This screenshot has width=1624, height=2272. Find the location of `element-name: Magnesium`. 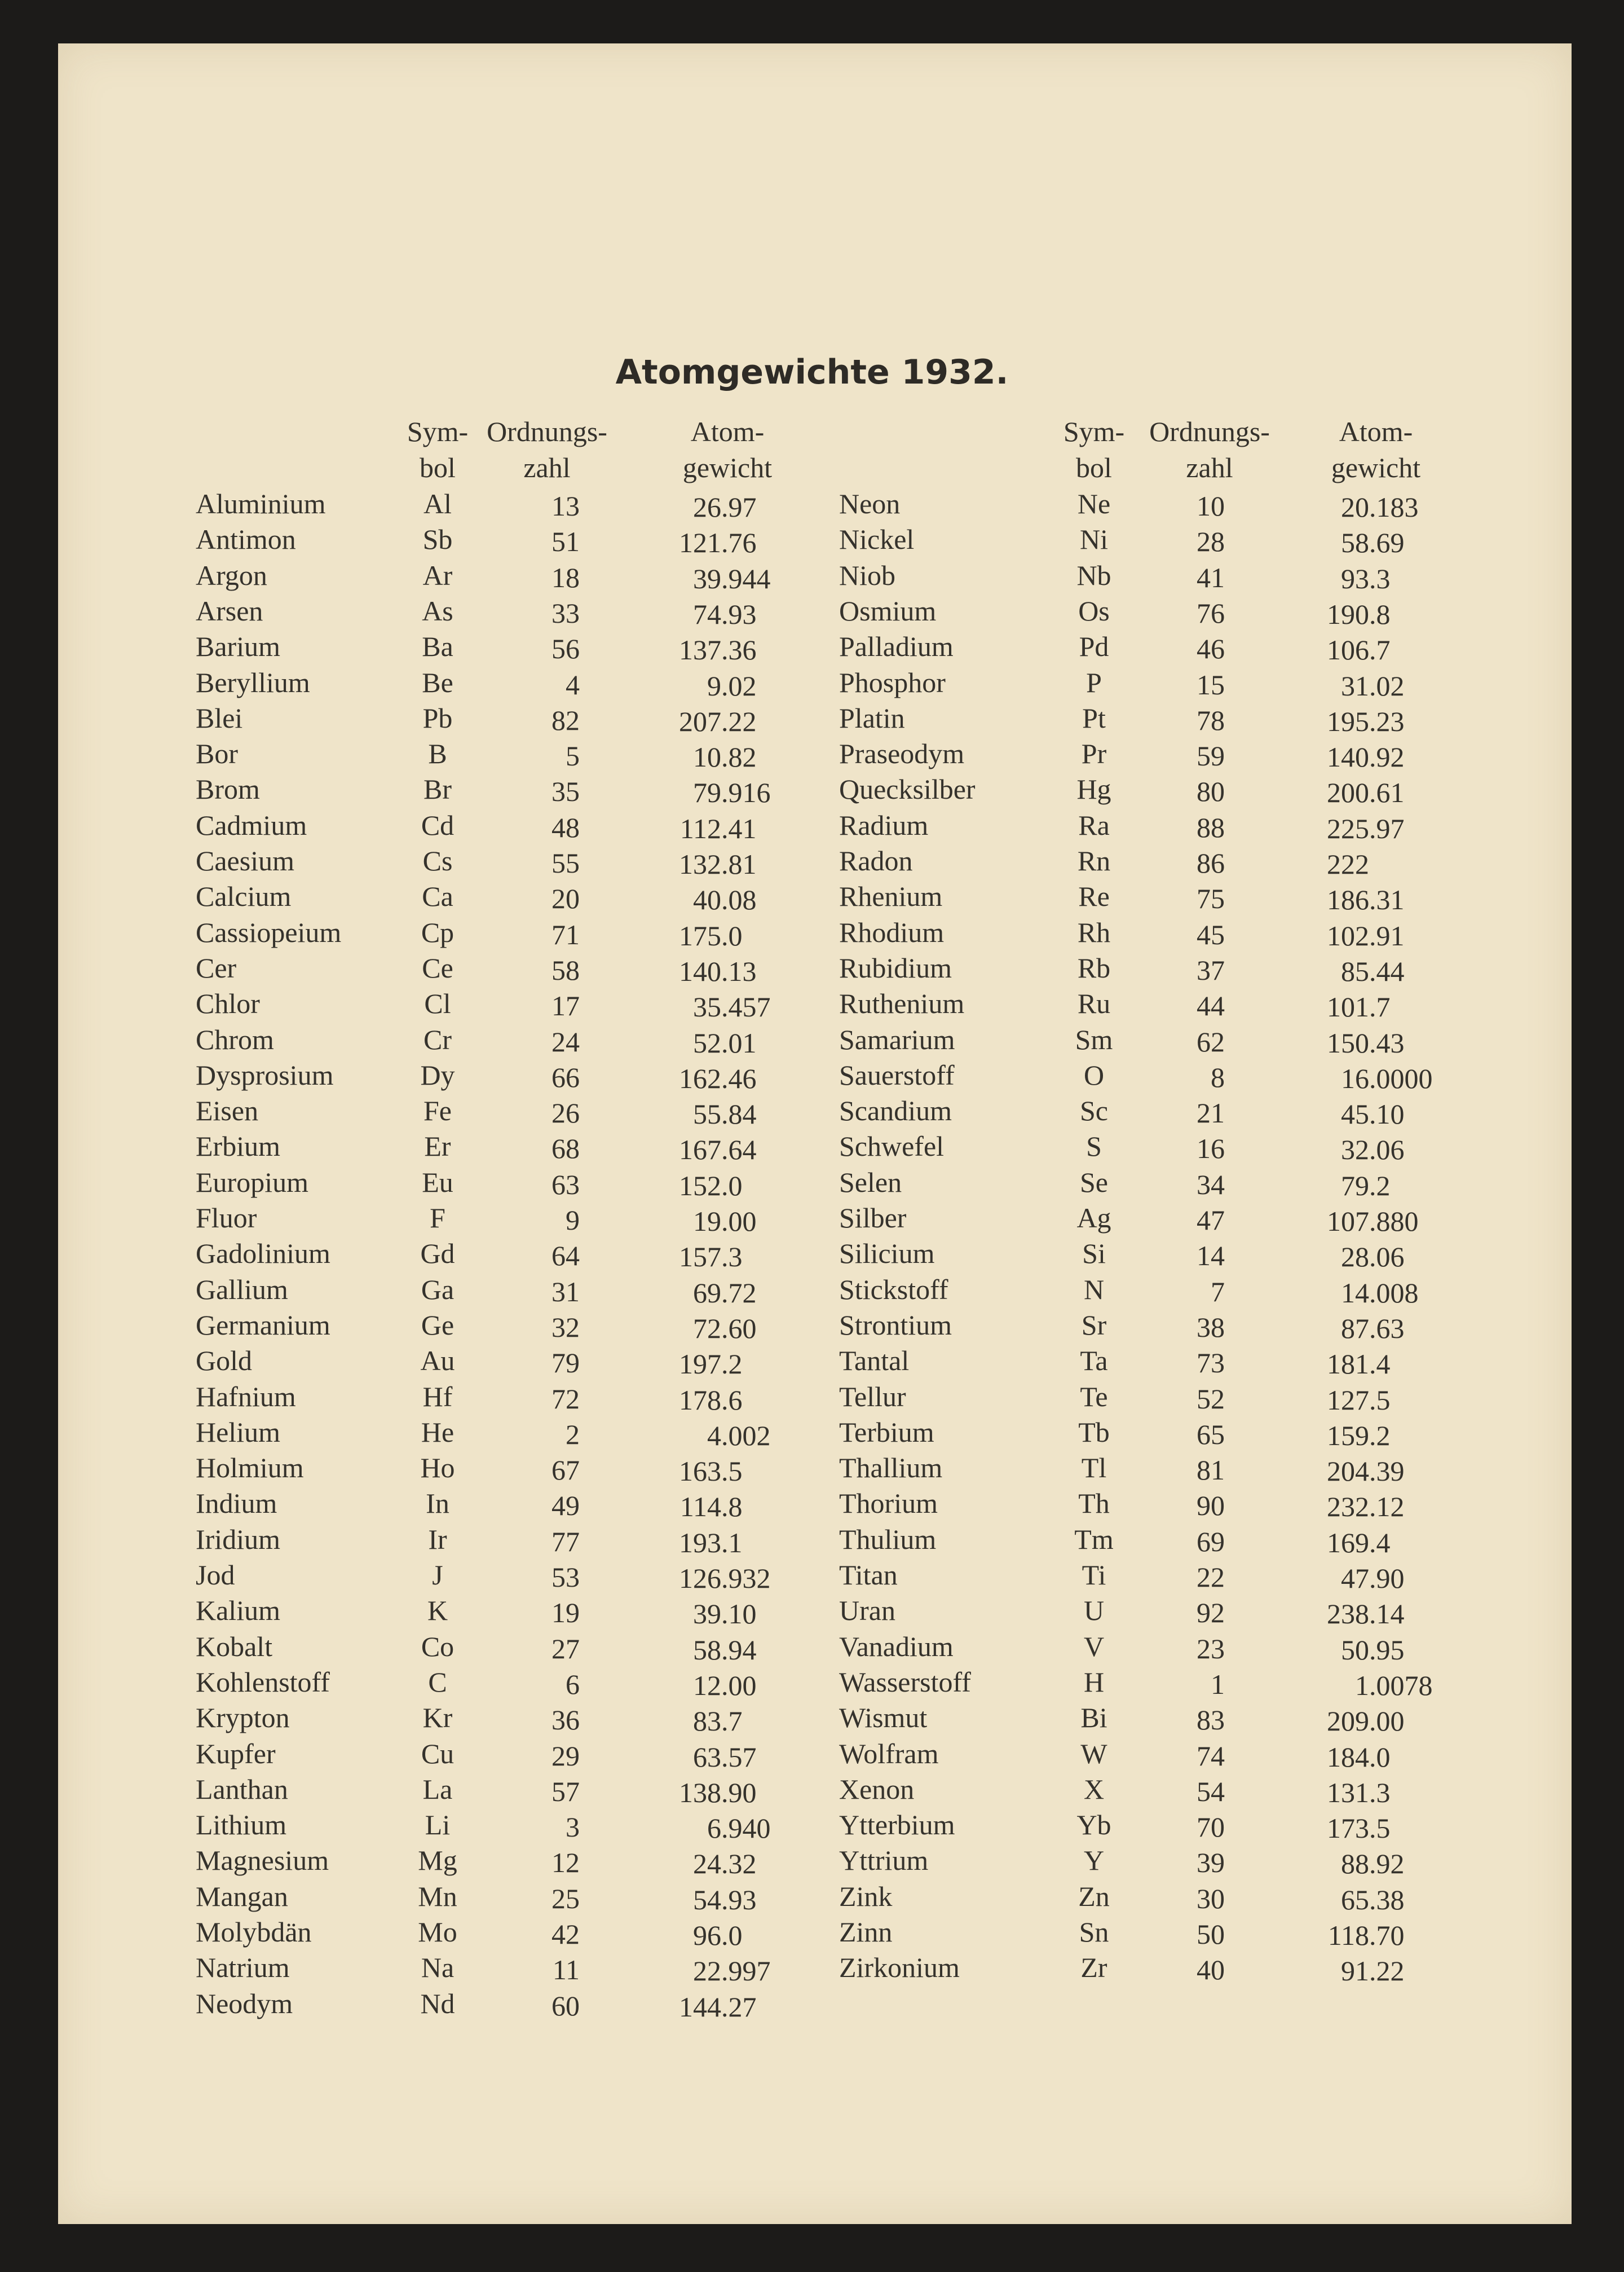

element-name: Magnesium is located at coordinates (262, 1860).